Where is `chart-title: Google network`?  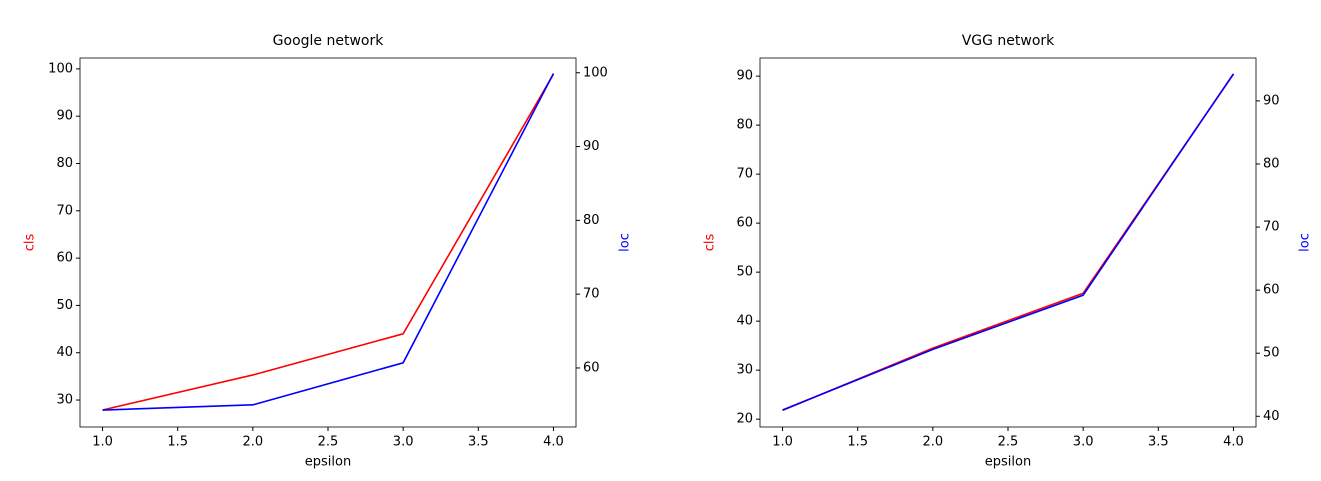 chart-title: Google network is located at coordinates (329, 41).